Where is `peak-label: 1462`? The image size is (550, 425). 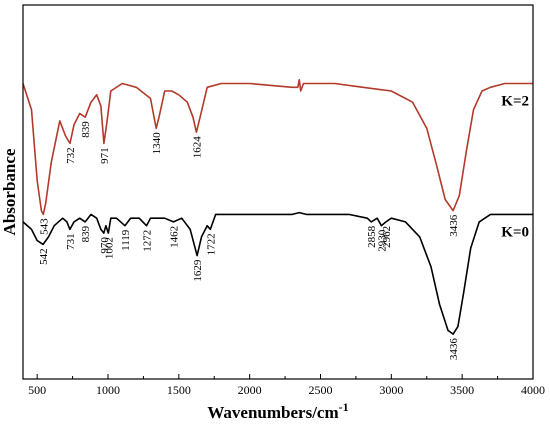
peak-label: 1462 is located at coordinates (174, 237).